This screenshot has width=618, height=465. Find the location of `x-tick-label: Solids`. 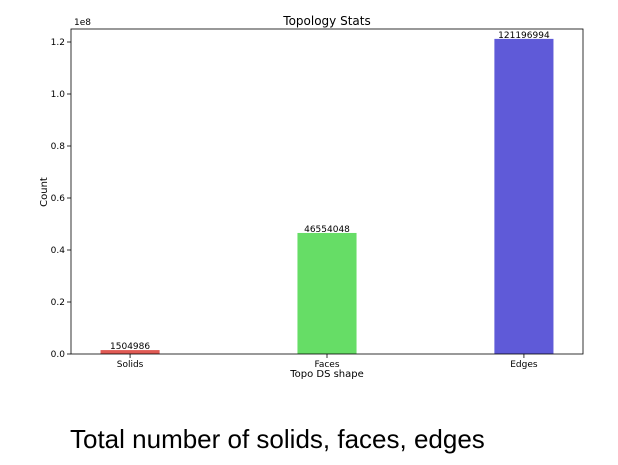

x-tick-label: Solids is located at coordinates (130, 365).